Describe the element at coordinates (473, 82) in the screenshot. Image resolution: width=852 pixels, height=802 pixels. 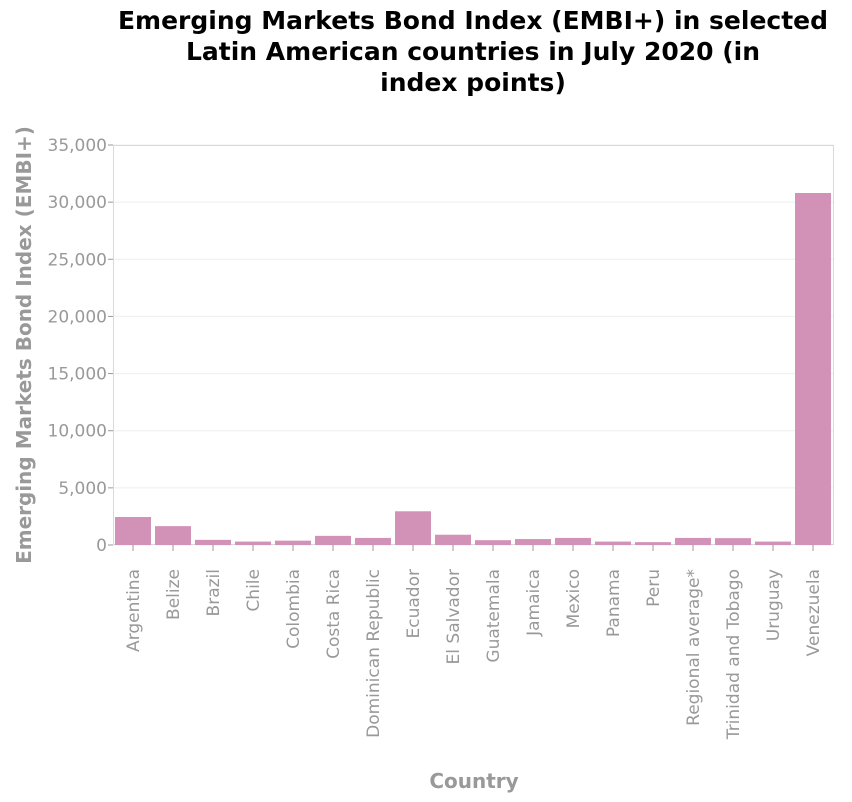
I see `chart-title-line: index points)` at that location.